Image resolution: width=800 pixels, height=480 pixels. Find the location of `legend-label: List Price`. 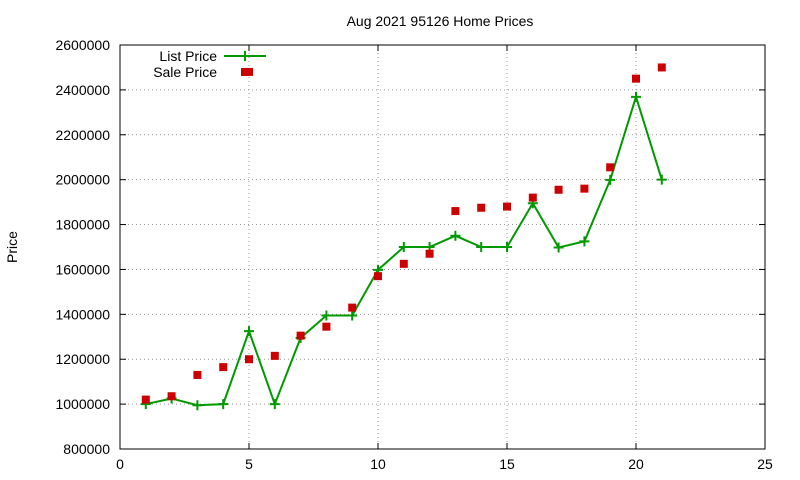

legend-label: List Price is located at coordinates (188, 56).